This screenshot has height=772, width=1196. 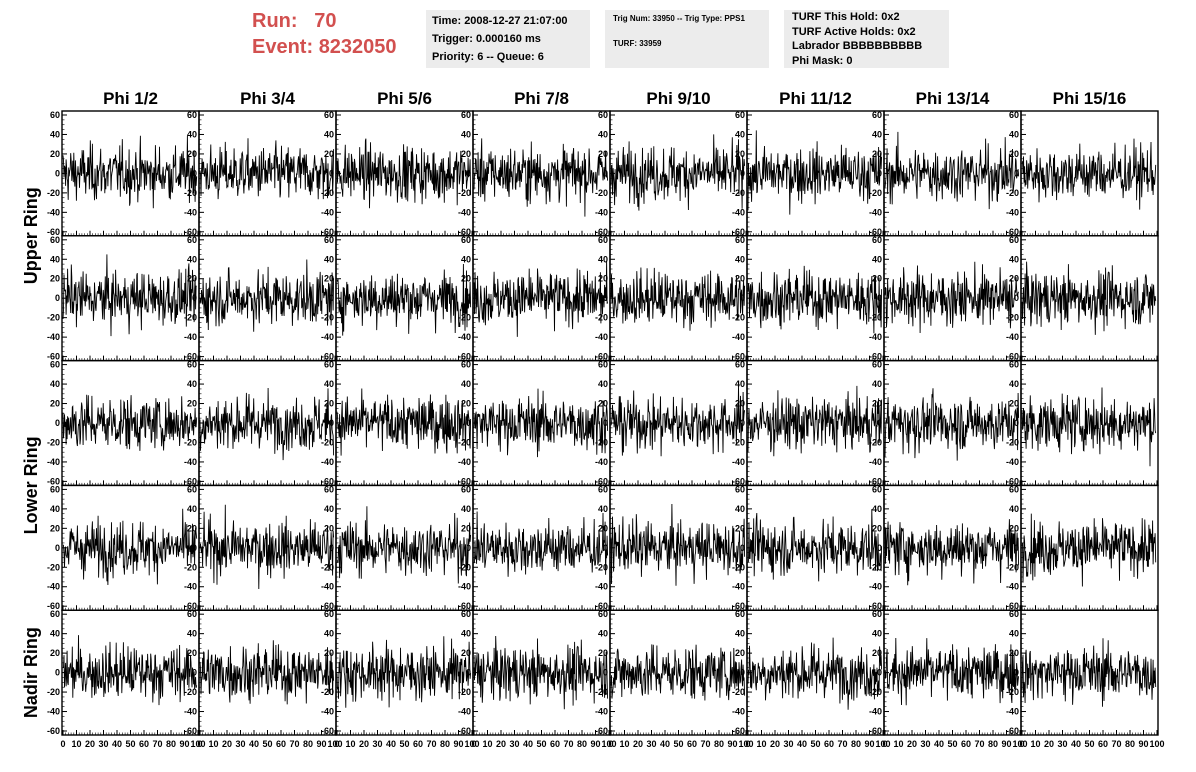 I want to click on run-value: 70, so click(x=325, y=21).